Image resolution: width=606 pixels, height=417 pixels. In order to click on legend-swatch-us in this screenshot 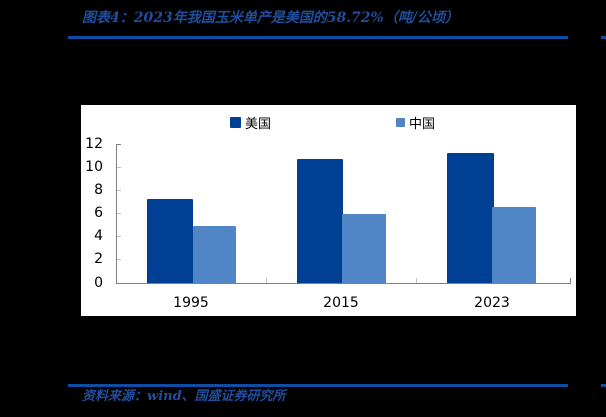, I will do `click(235, 122)`.